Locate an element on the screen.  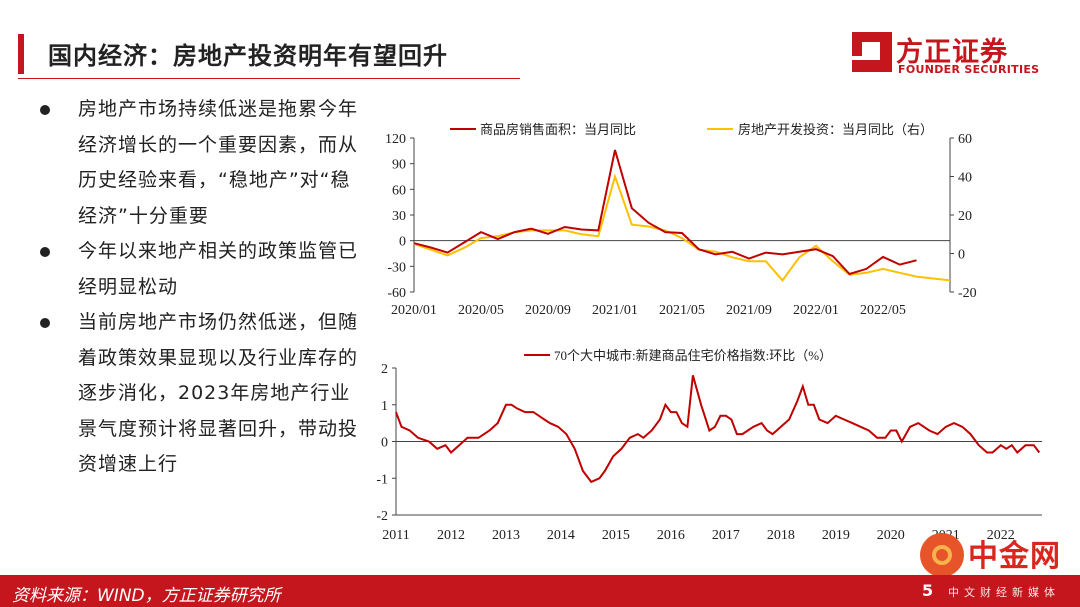
x-tick-label: 2019 is located at coordinates (836, 535).